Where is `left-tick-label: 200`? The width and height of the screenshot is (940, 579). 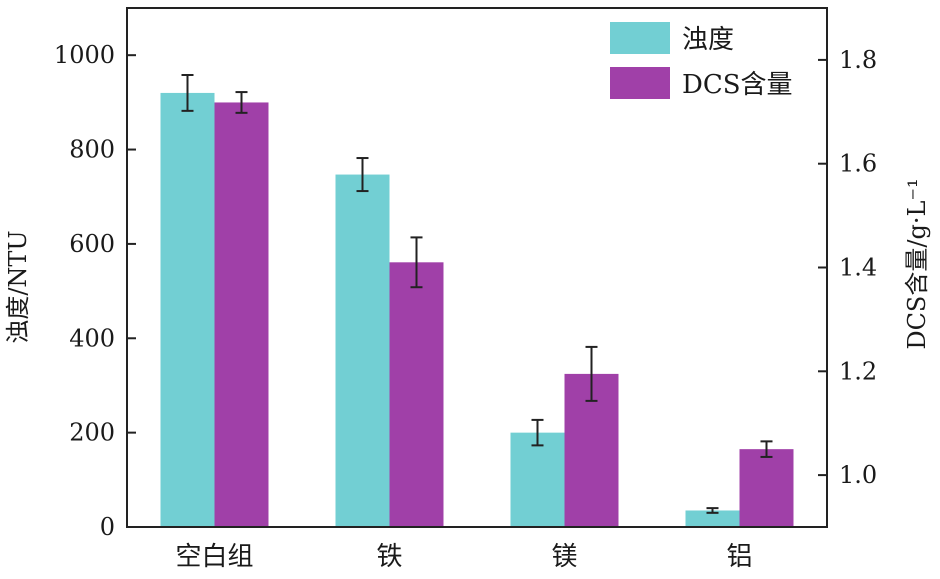
left-tick-label: 200 is located at coordinates (92, 433).